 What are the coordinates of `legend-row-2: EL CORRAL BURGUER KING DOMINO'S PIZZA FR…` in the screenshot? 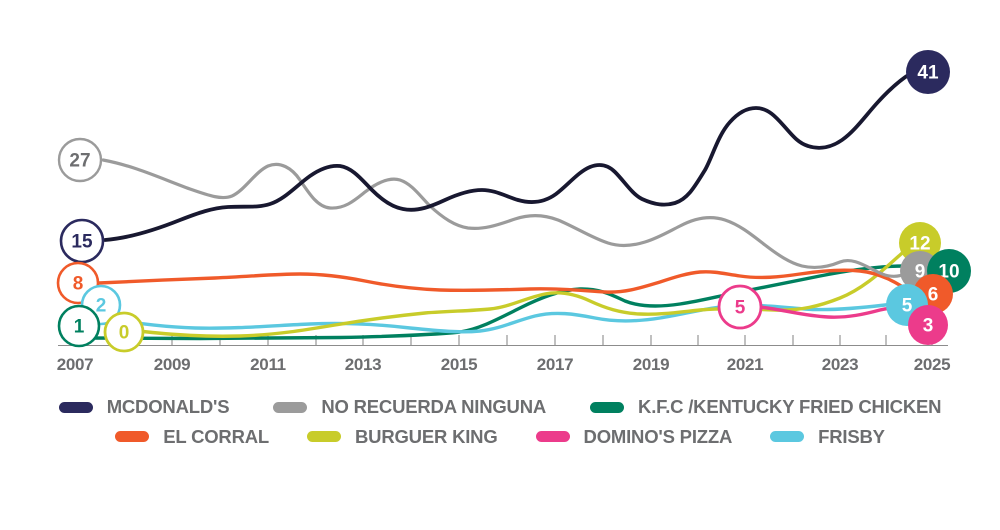 It's located at (500, 436).